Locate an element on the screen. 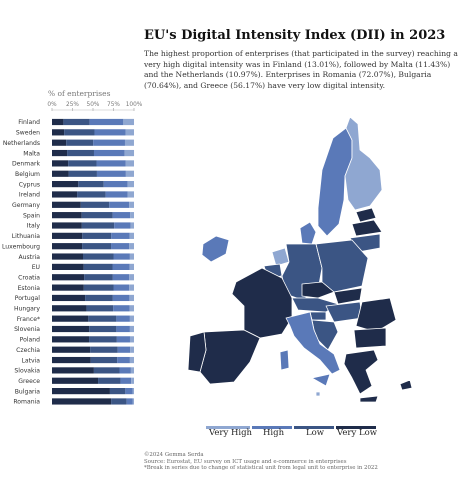 This screenshot has width=474, height=497. category-label: Spain is located at coordinates (31, 215).